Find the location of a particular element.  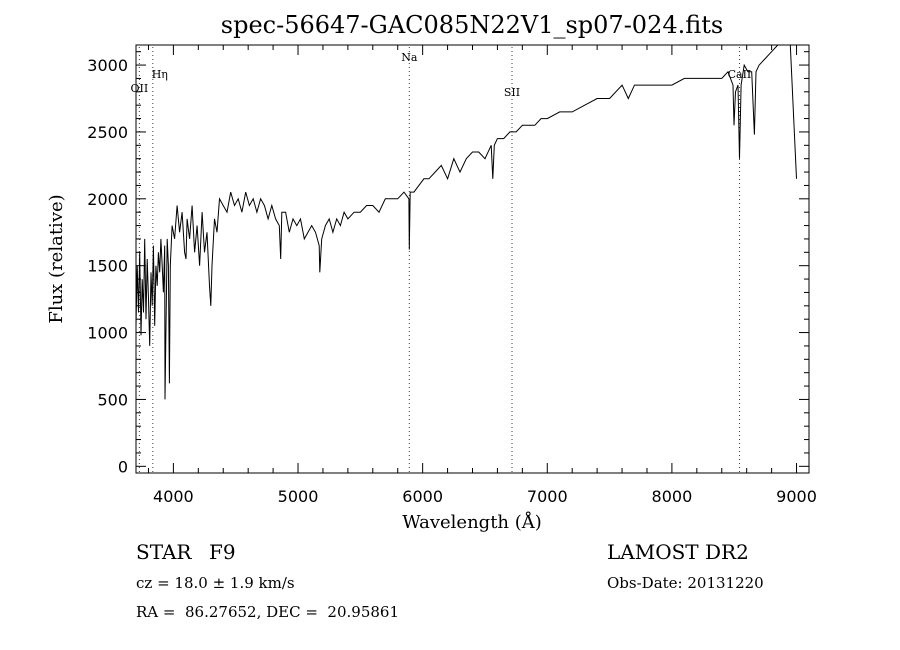

object-class: STAR is located at coordinates (164, 552).